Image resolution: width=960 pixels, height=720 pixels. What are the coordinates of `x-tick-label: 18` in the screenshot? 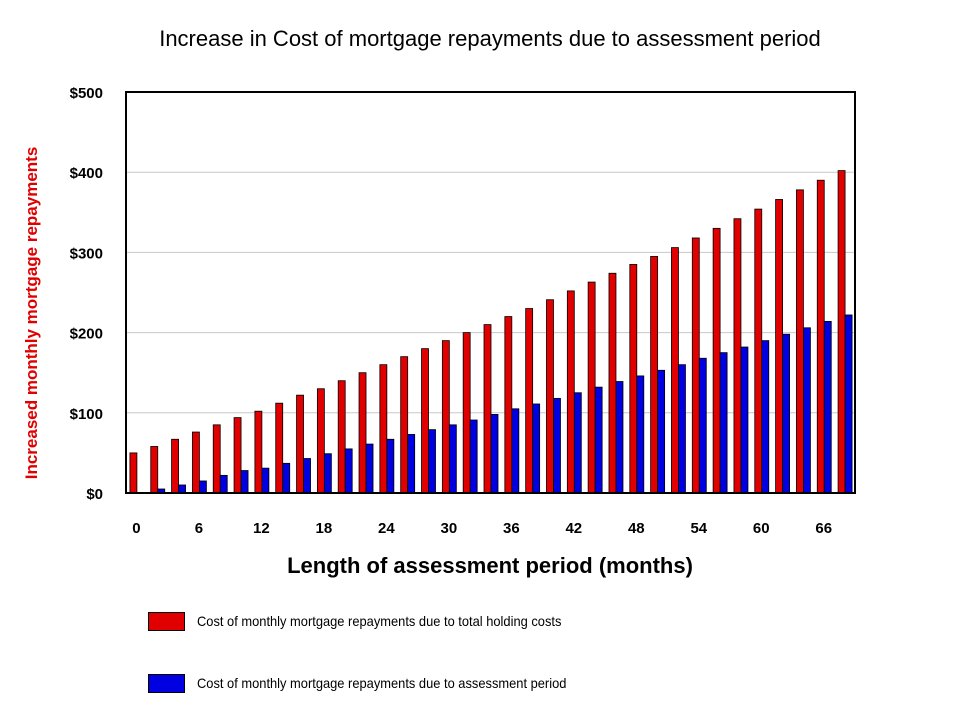 It's located at (324, 528).